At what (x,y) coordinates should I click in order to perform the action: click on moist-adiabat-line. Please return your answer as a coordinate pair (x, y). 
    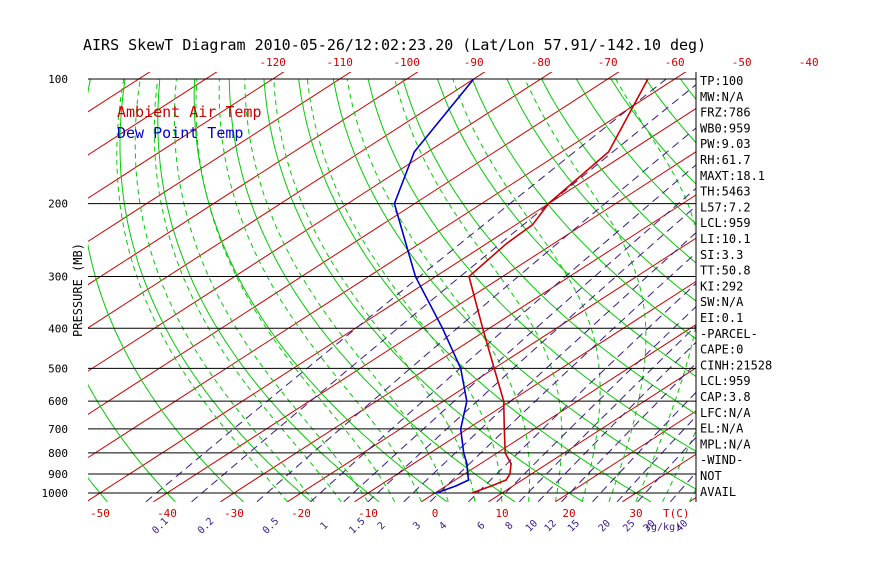
    Looking at the image, I should click on (202, 290).